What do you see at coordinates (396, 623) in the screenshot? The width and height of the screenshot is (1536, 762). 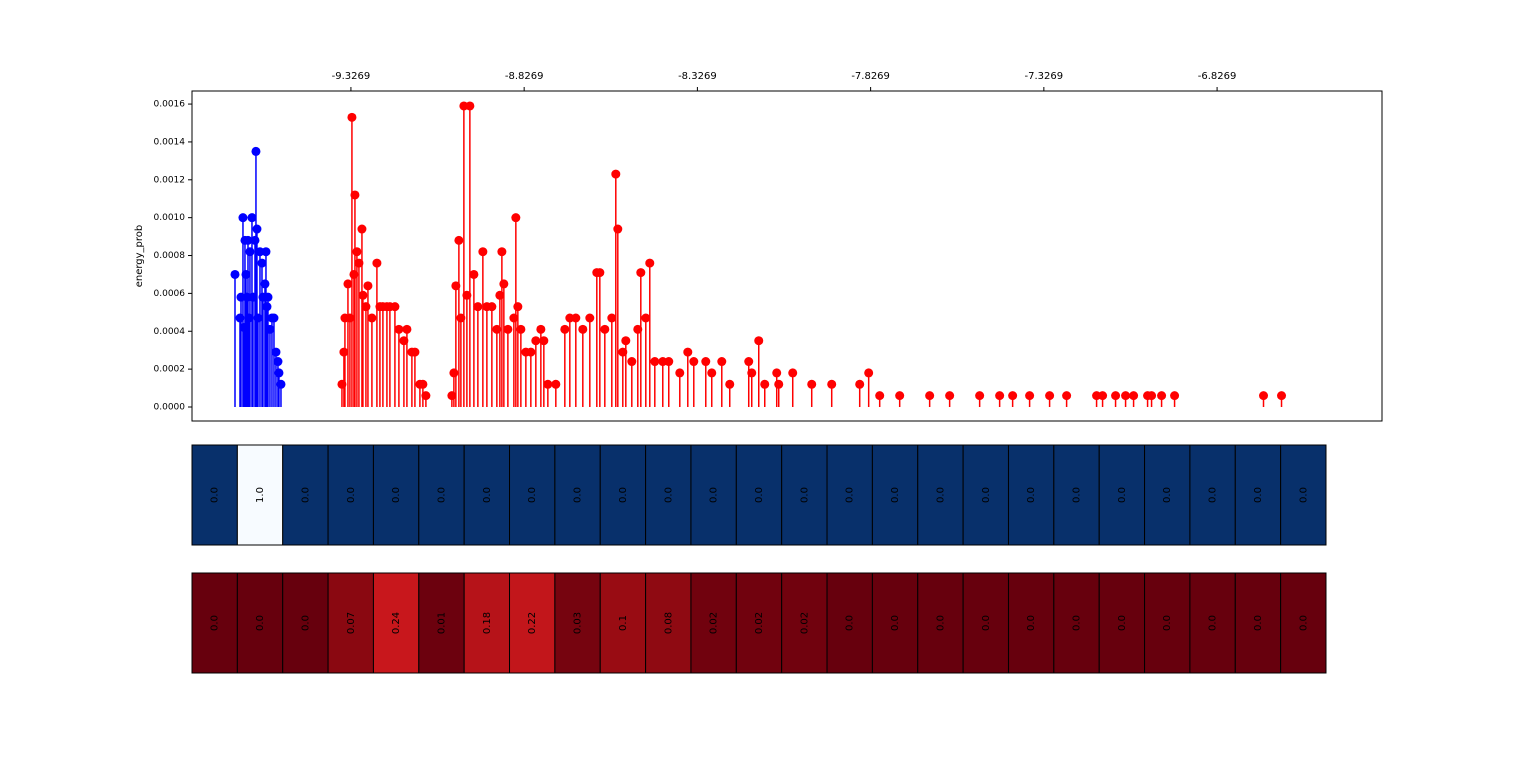 I see `heat-label: 0.24` at bounding box center [396, 623].